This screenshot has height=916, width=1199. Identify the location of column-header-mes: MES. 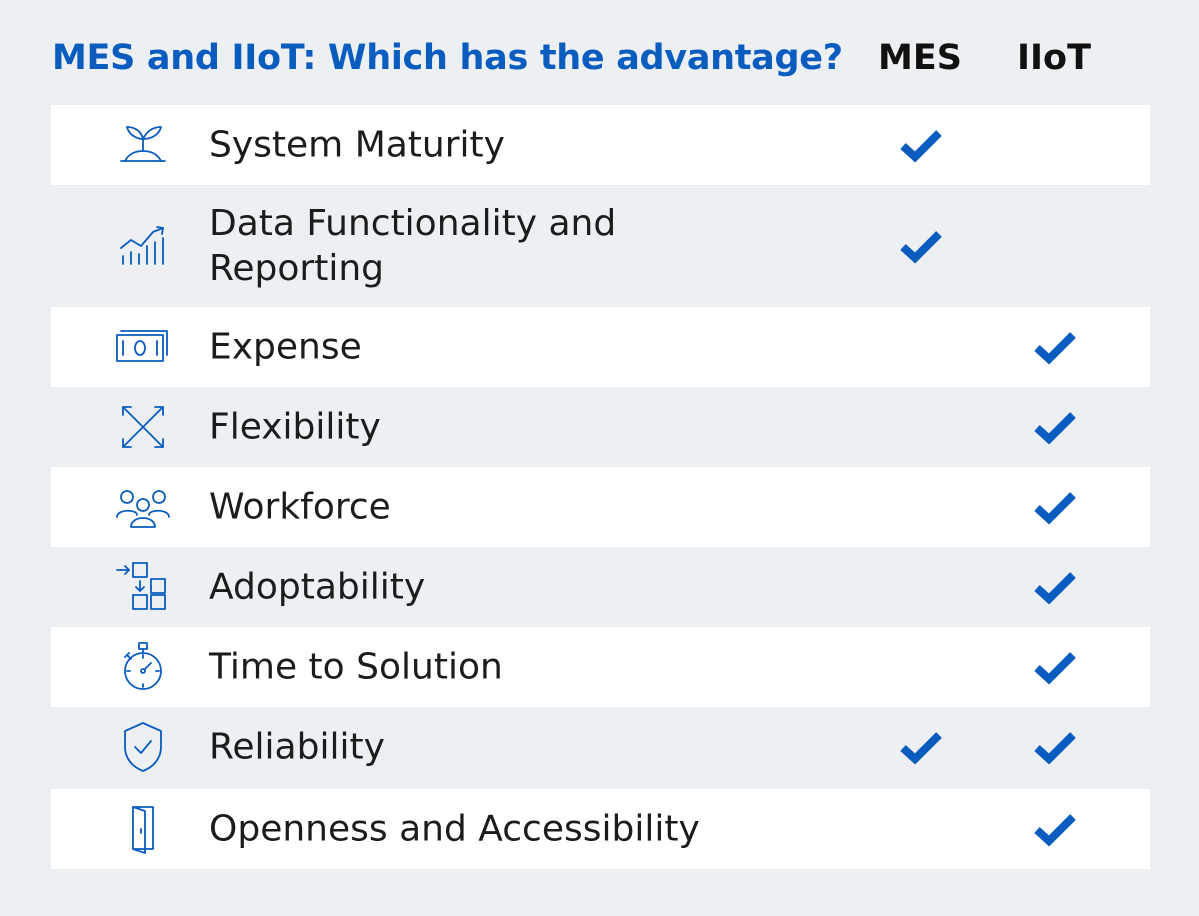
(920, 58).